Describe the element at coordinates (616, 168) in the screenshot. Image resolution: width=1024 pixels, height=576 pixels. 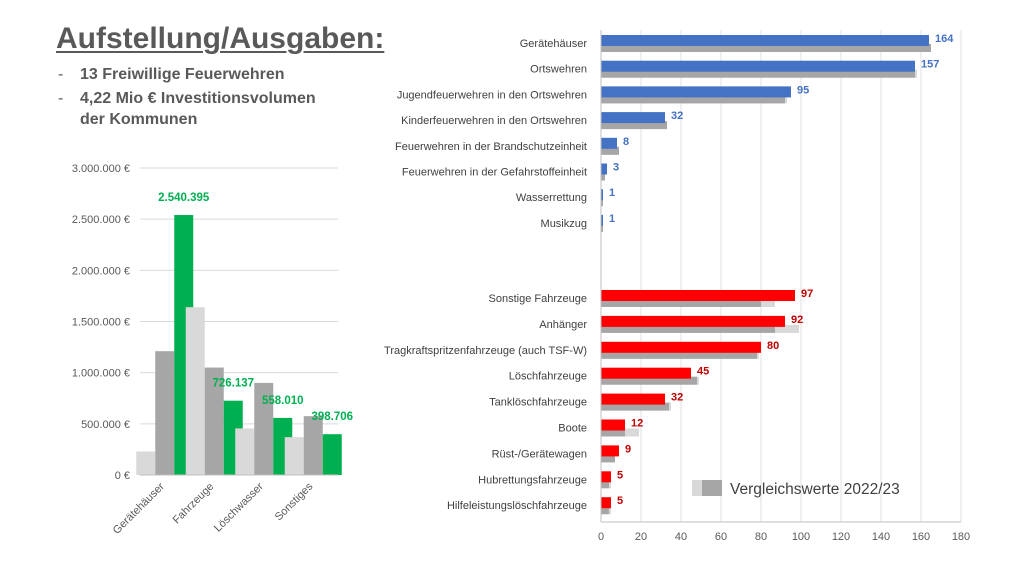
I see `data-label: 3` at that location.